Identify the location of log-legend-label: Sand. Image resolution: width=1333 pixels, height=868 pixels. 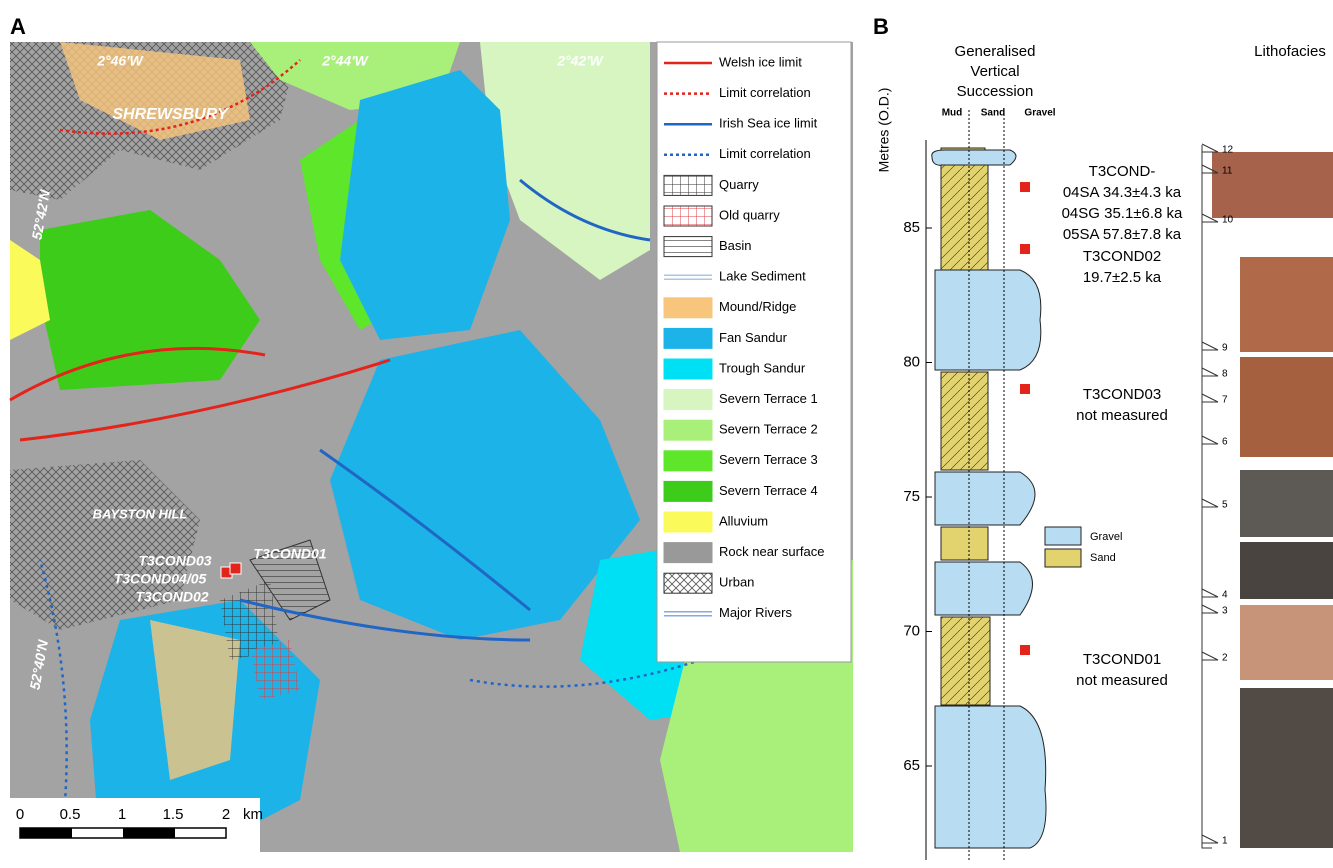
(1103, 558).